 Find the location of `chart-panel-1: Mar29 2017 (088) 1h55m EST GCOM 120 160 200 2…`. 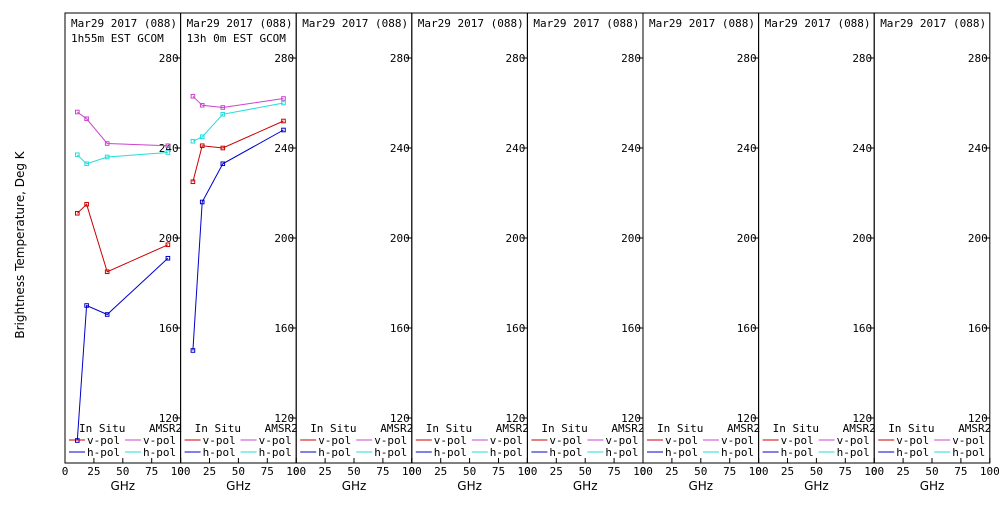

chart-panel-1: Mar29 2017 (088) 1h55m EST GCOM 120 160 200 2… is located at coordinates (126, 252).